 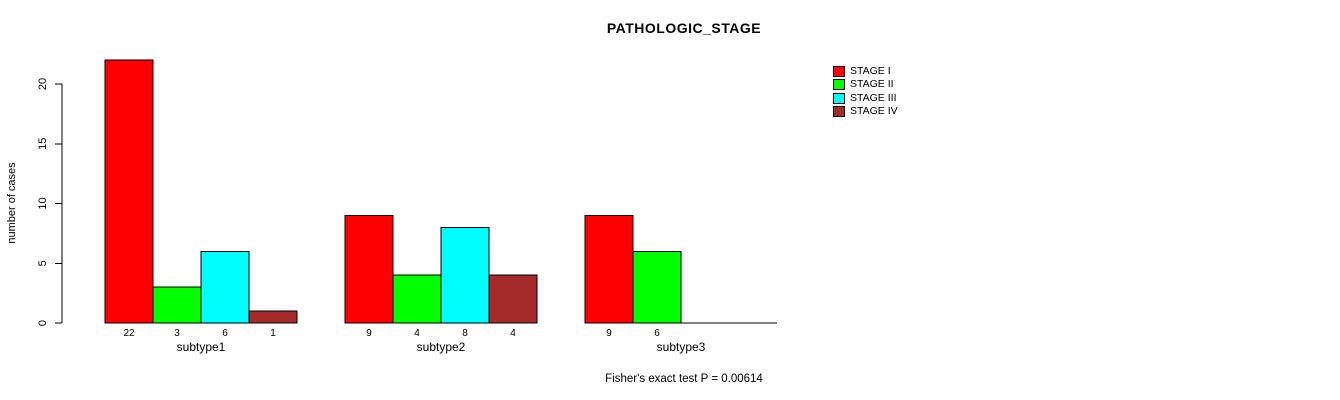 What do you see at coordinates (681, 347) in the screenshot?
I see `category-label: subtype3` at bounding box center [681, 347].